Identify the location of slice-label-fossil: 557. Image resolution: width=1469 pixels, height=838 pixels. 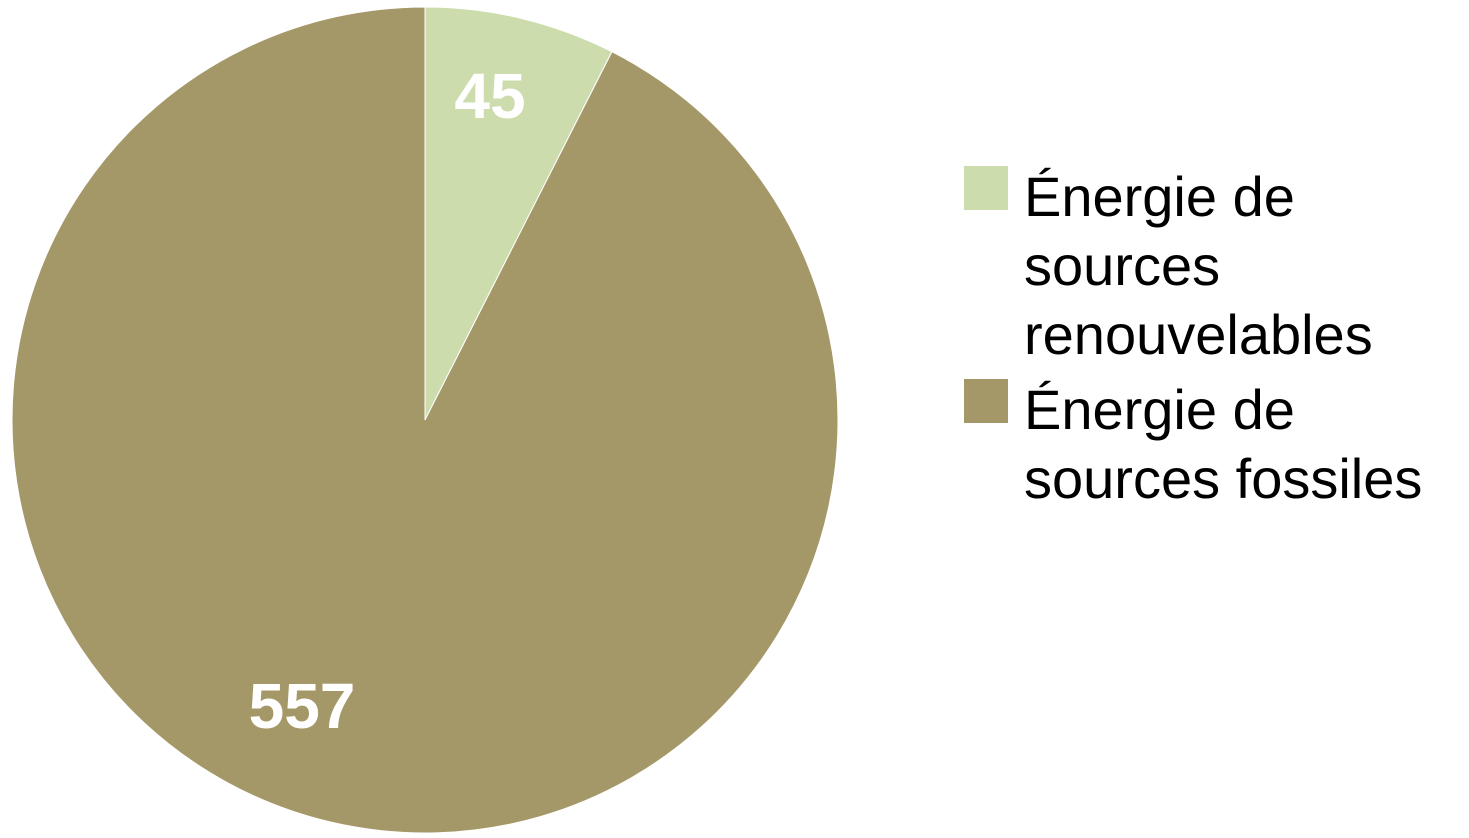
(302, 706).